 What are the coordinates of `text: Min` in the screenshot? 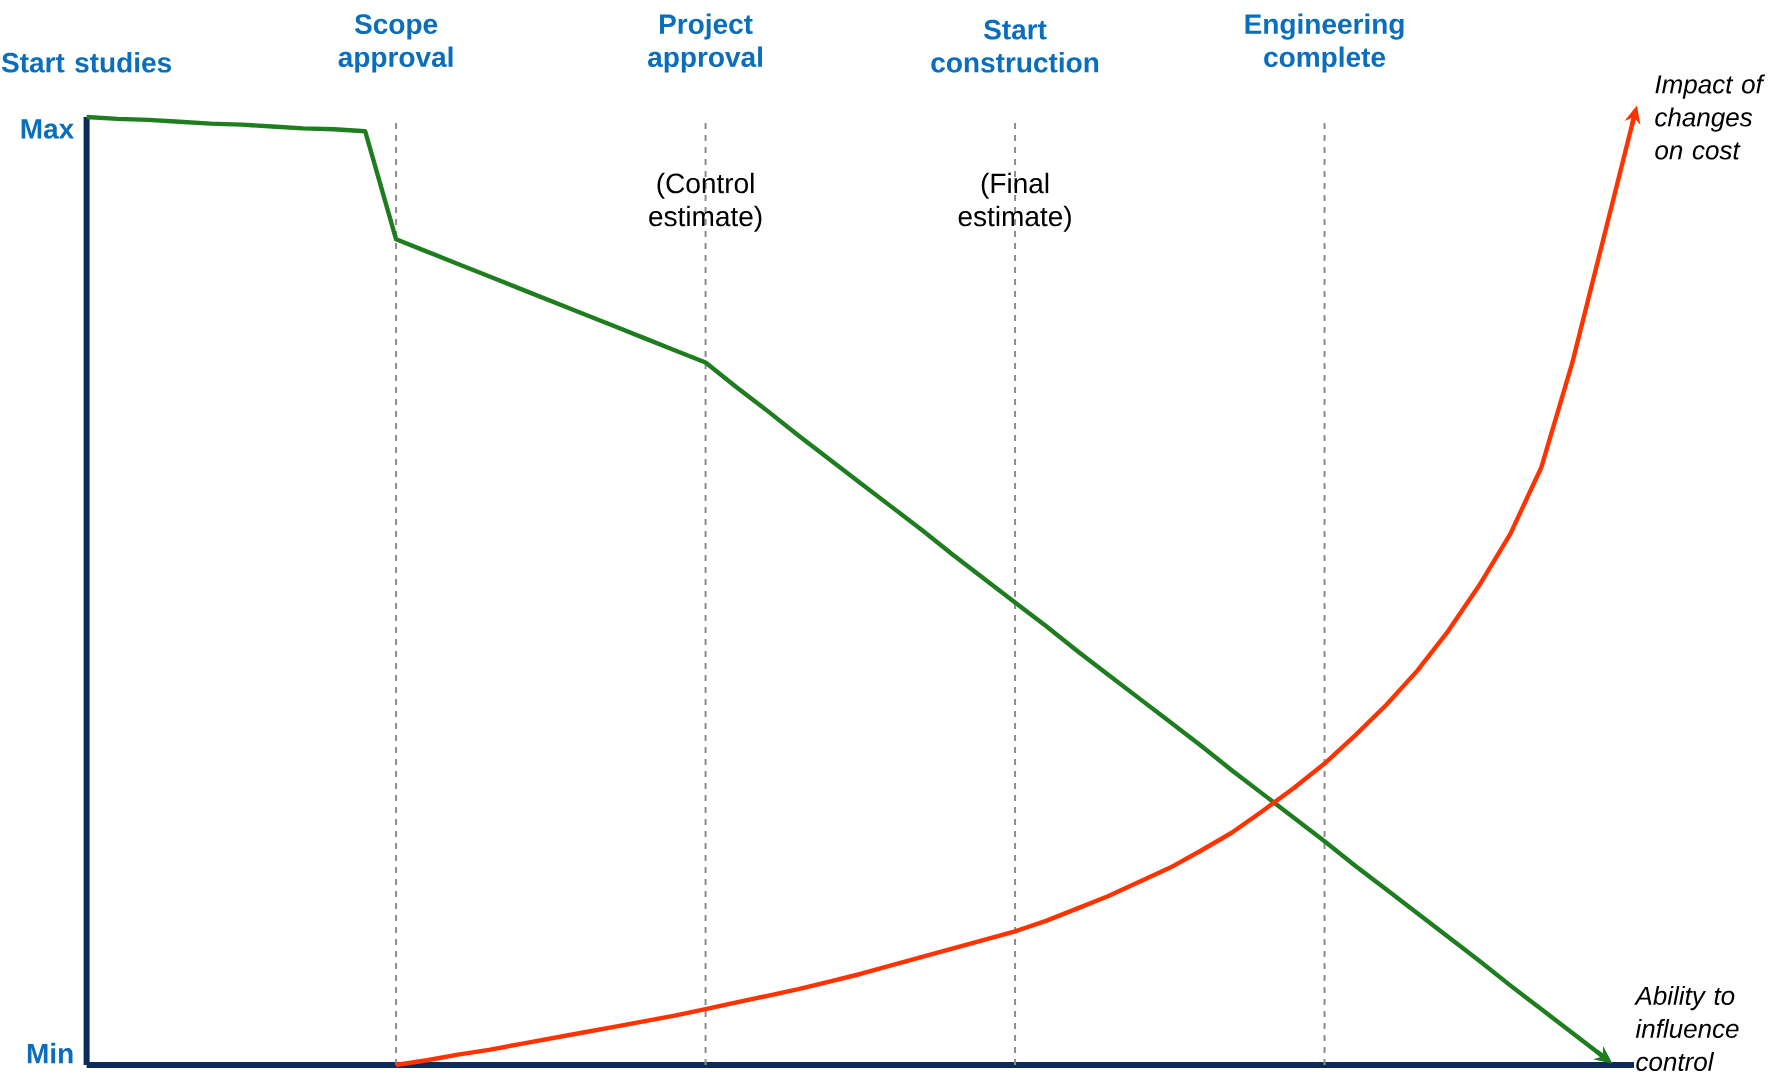 It's located at (50, 1053).